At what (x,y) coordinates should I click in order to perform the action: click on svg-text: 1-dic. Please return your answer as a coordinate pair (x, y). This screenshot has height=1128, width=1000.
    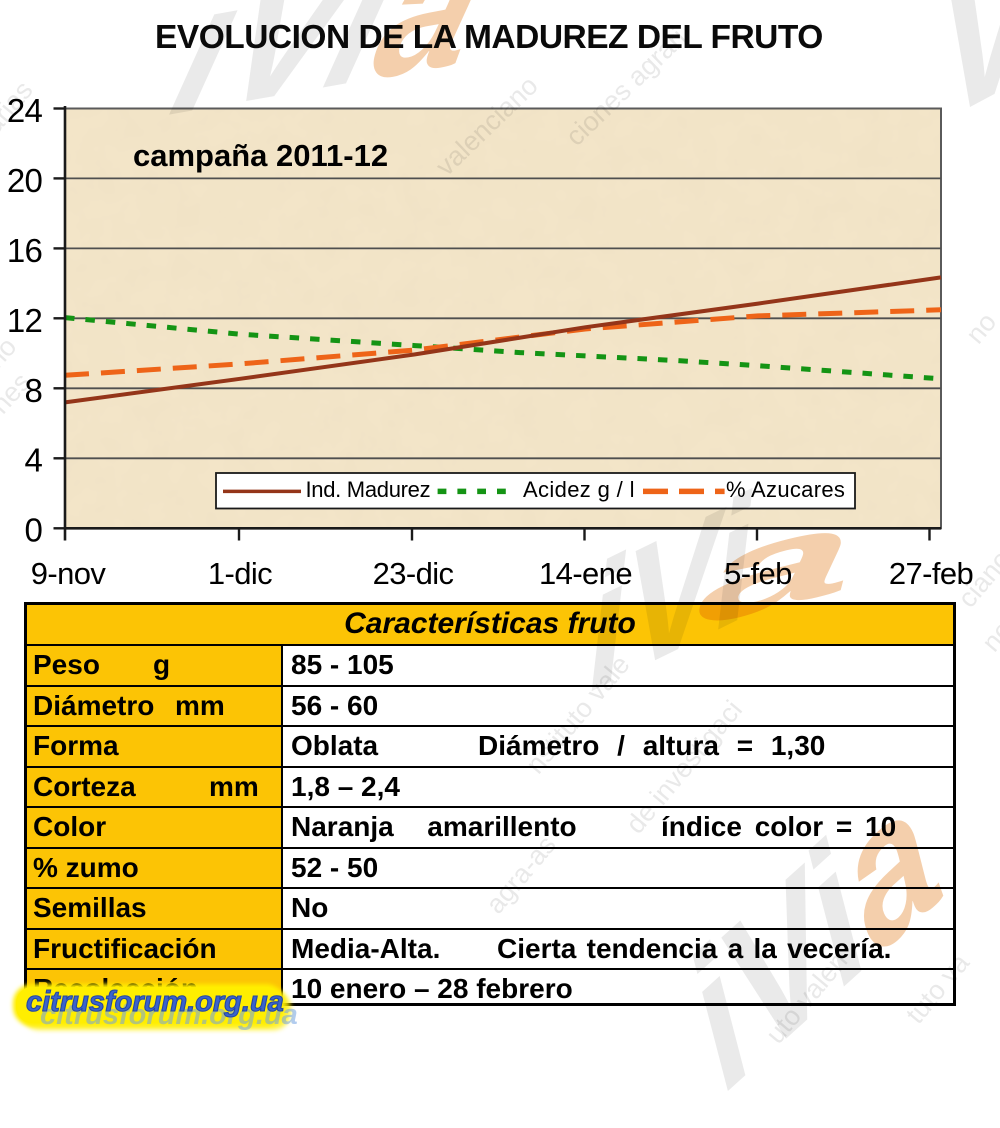
    Looking at the image, I should click on (240, 573).